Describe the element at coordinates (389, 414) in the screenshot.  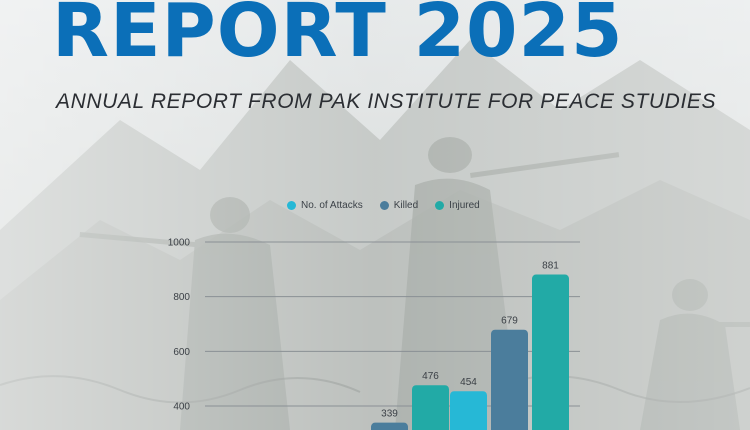
I see `data-label-killed-1: 339` at that location.